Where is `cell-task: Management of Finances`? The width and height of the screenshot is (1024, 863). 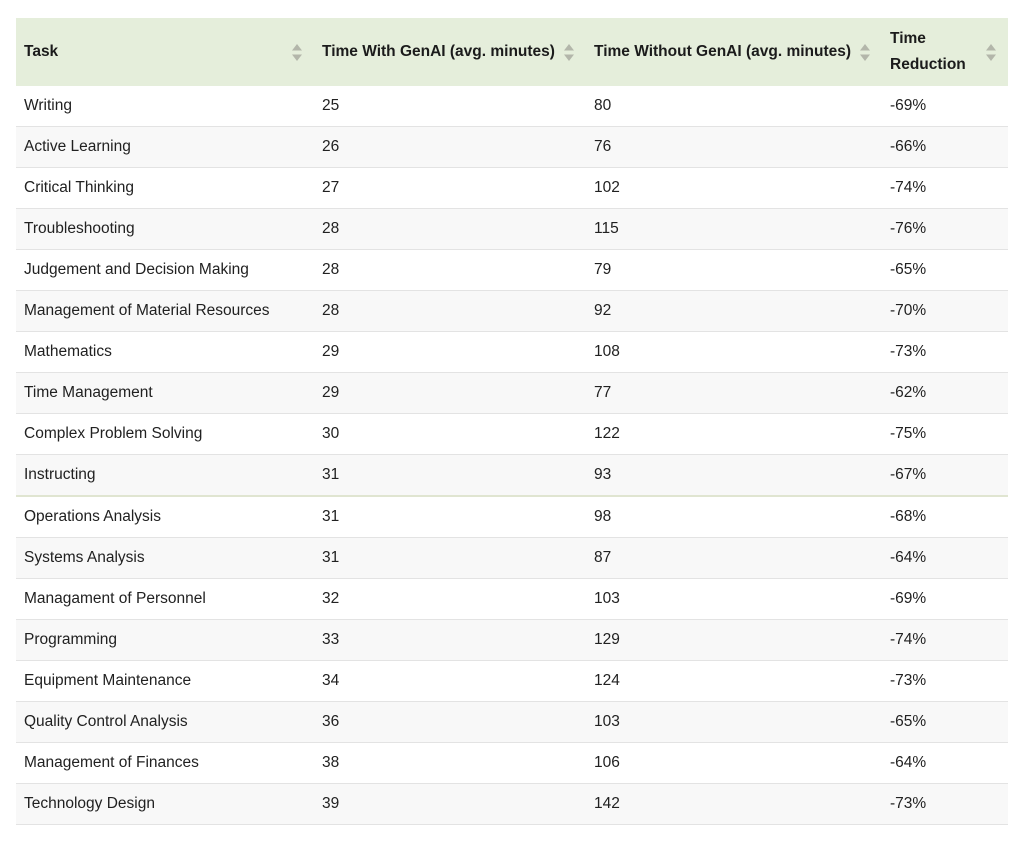 cell-task: Management of Finances is located at coordinates (165, 763).